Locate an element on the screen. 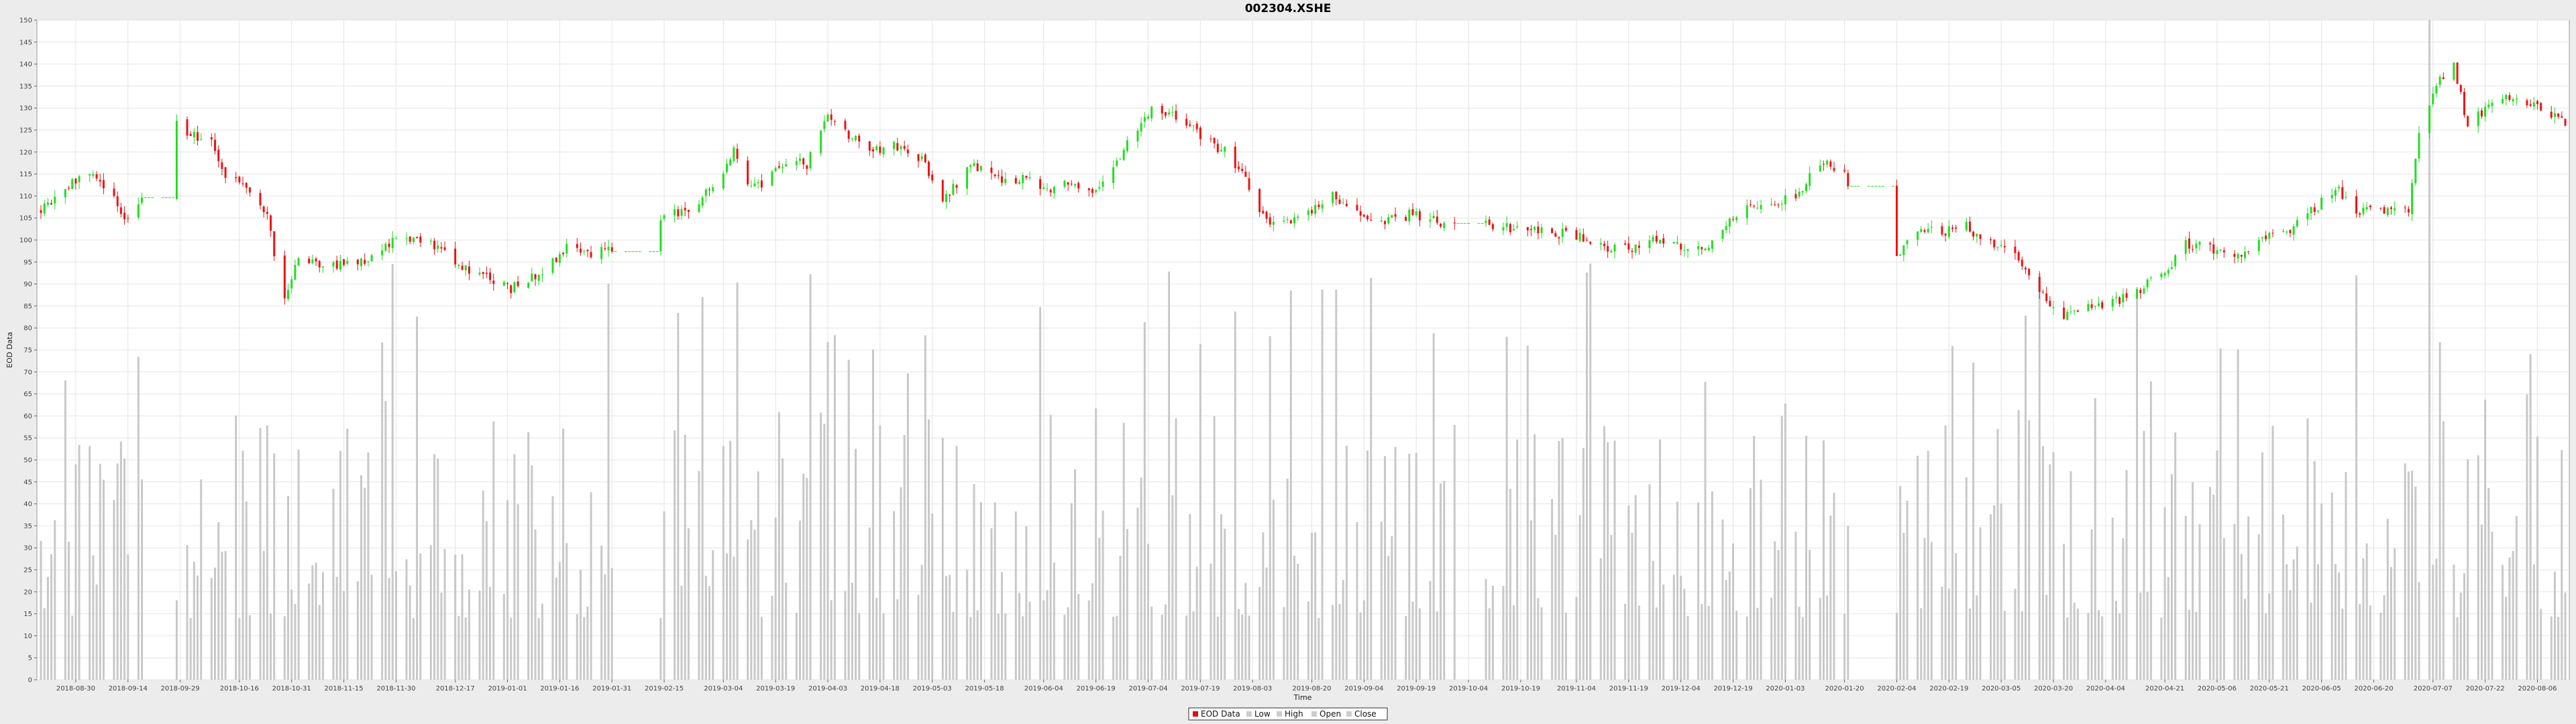 The image size is (2576, 724). x-tick-label: 2019-08-20 is located at coordinates (1311, 688).